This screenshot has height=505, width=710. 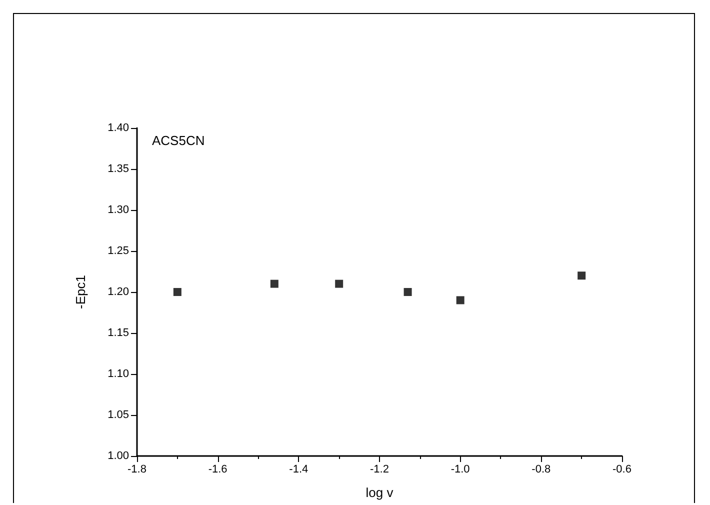 What do you see at coordinates (178, 140) in the screenshot?
I see `annotation: ACS5CN` at bounding box center [178, 140].